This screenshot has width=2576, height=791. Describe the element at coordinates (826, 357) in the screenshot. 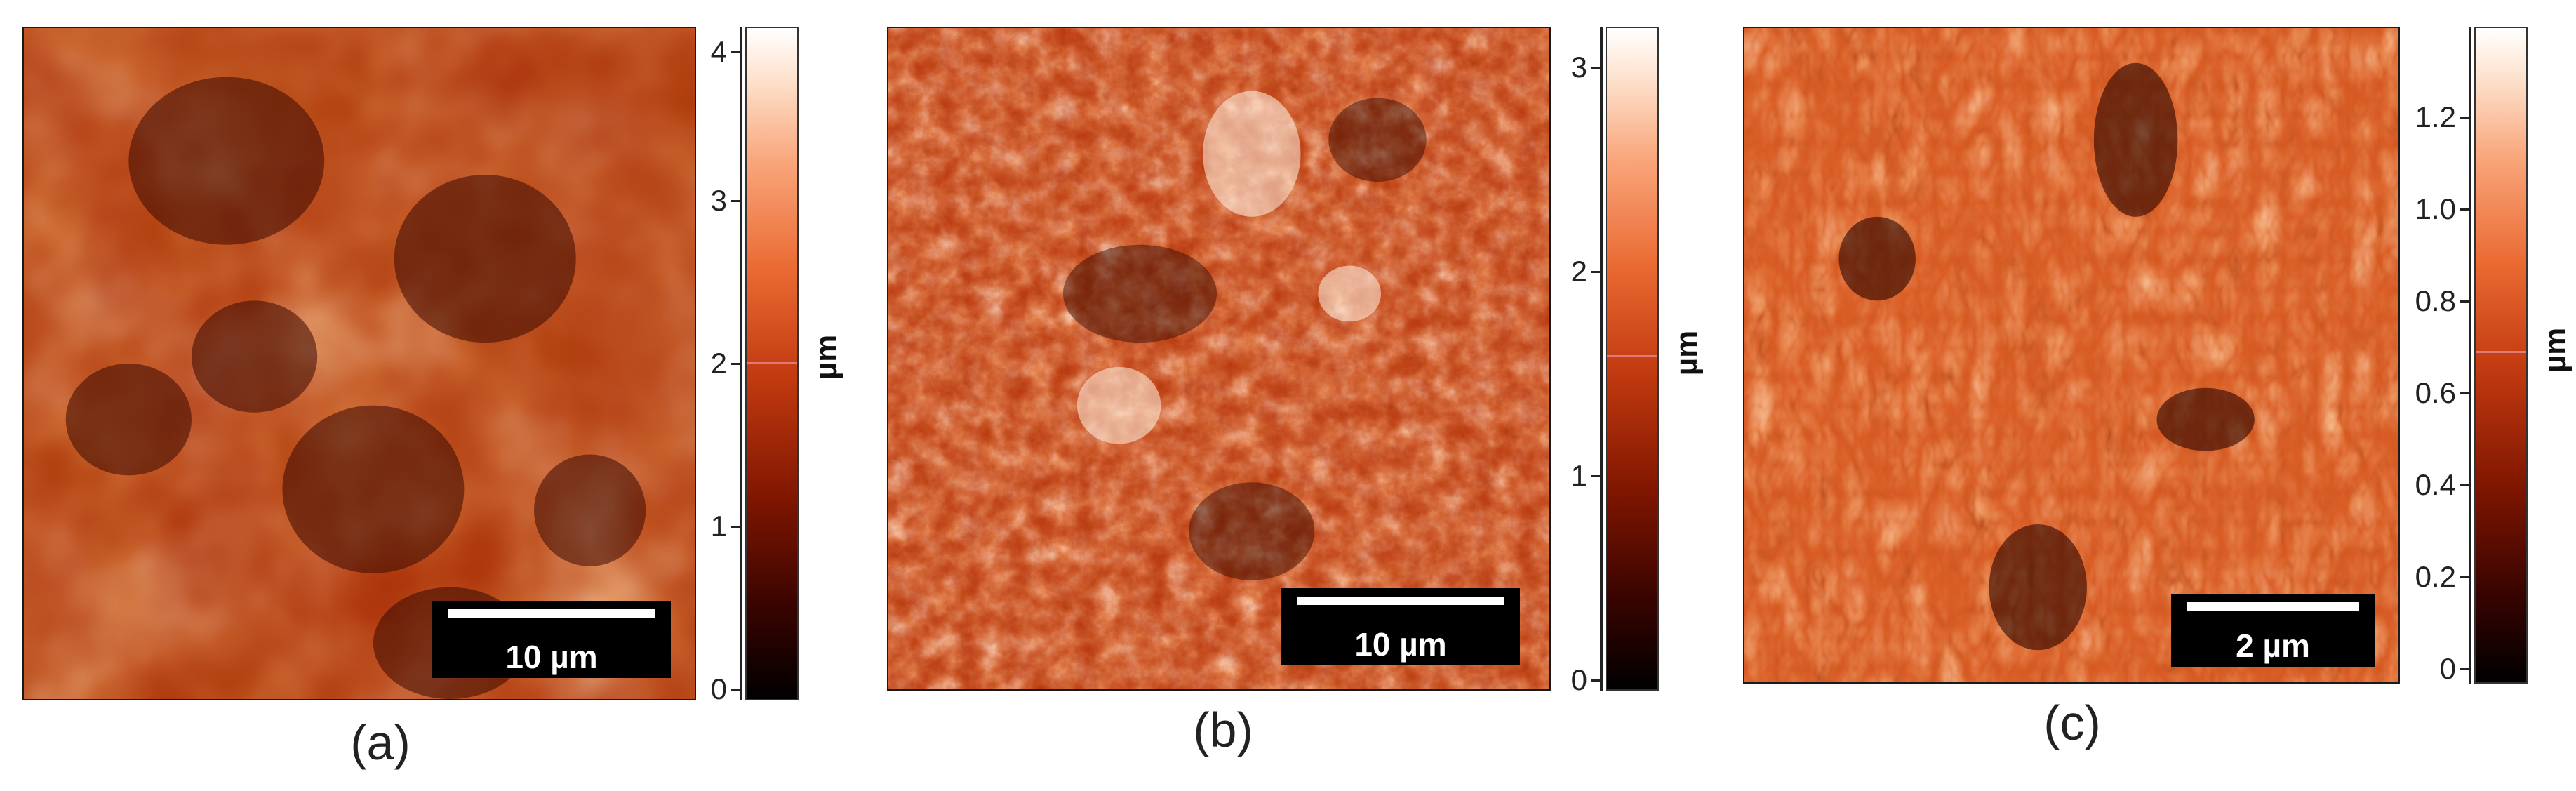

I see `colorbar-unit-a: µm` at that location.